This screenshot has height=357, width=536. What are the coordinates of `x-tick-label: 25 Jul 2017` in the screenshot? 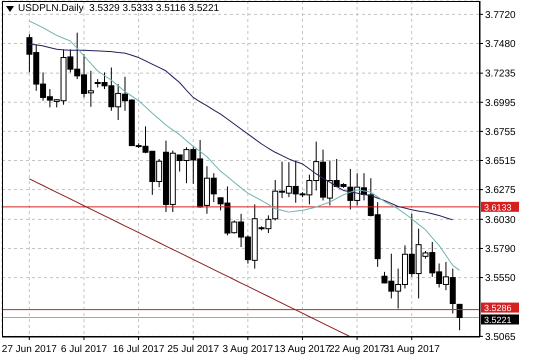 It's located at (193, 349).